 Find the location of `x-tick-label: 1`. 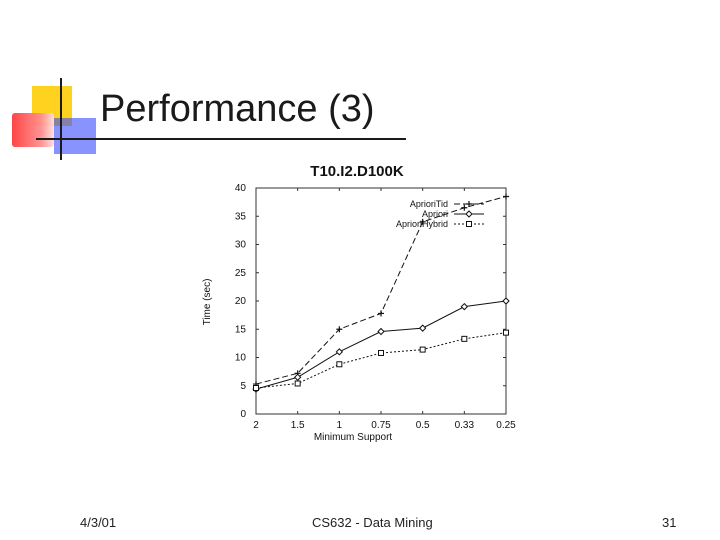

x-tick-label: 1 is located at coordinates (340, 425).